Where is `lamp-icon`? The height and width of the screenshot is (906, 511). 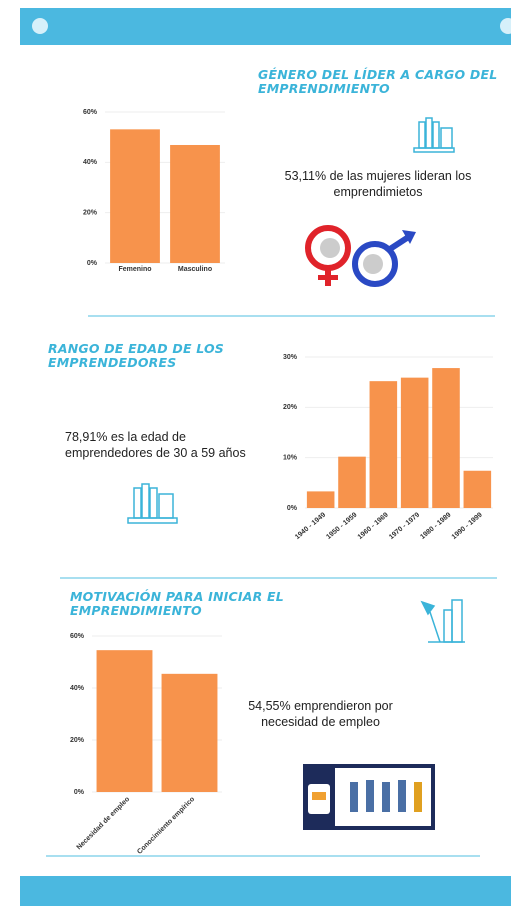 lamp-icon is located at coordinates (442, 621).